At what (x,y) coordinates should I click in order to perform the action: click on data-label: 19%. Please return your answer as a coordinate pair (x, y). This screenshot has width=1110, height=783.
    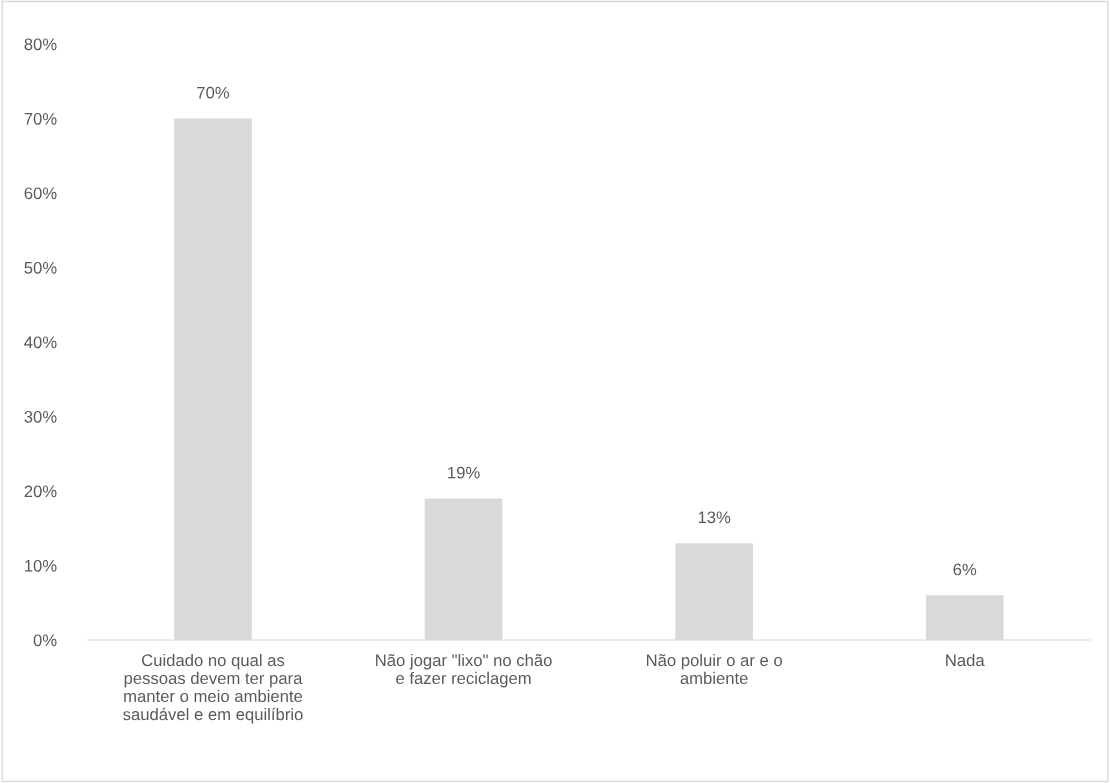
    Looking at the image, I should click on (464, 472).